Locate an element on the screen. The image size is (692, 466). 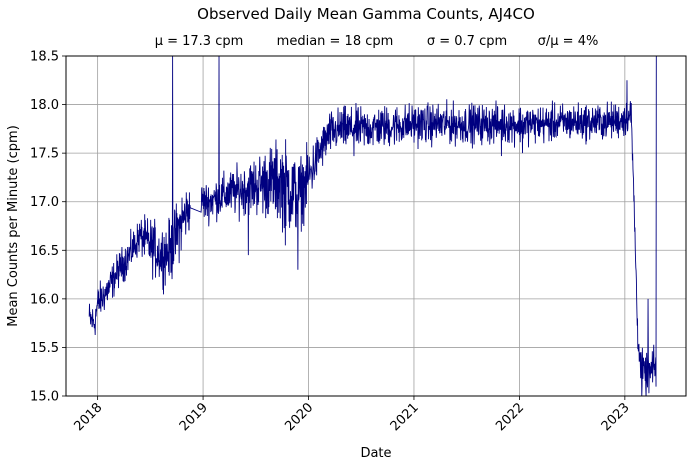
stat-median: median = 18 cpm is located at coordinates (335, 41).